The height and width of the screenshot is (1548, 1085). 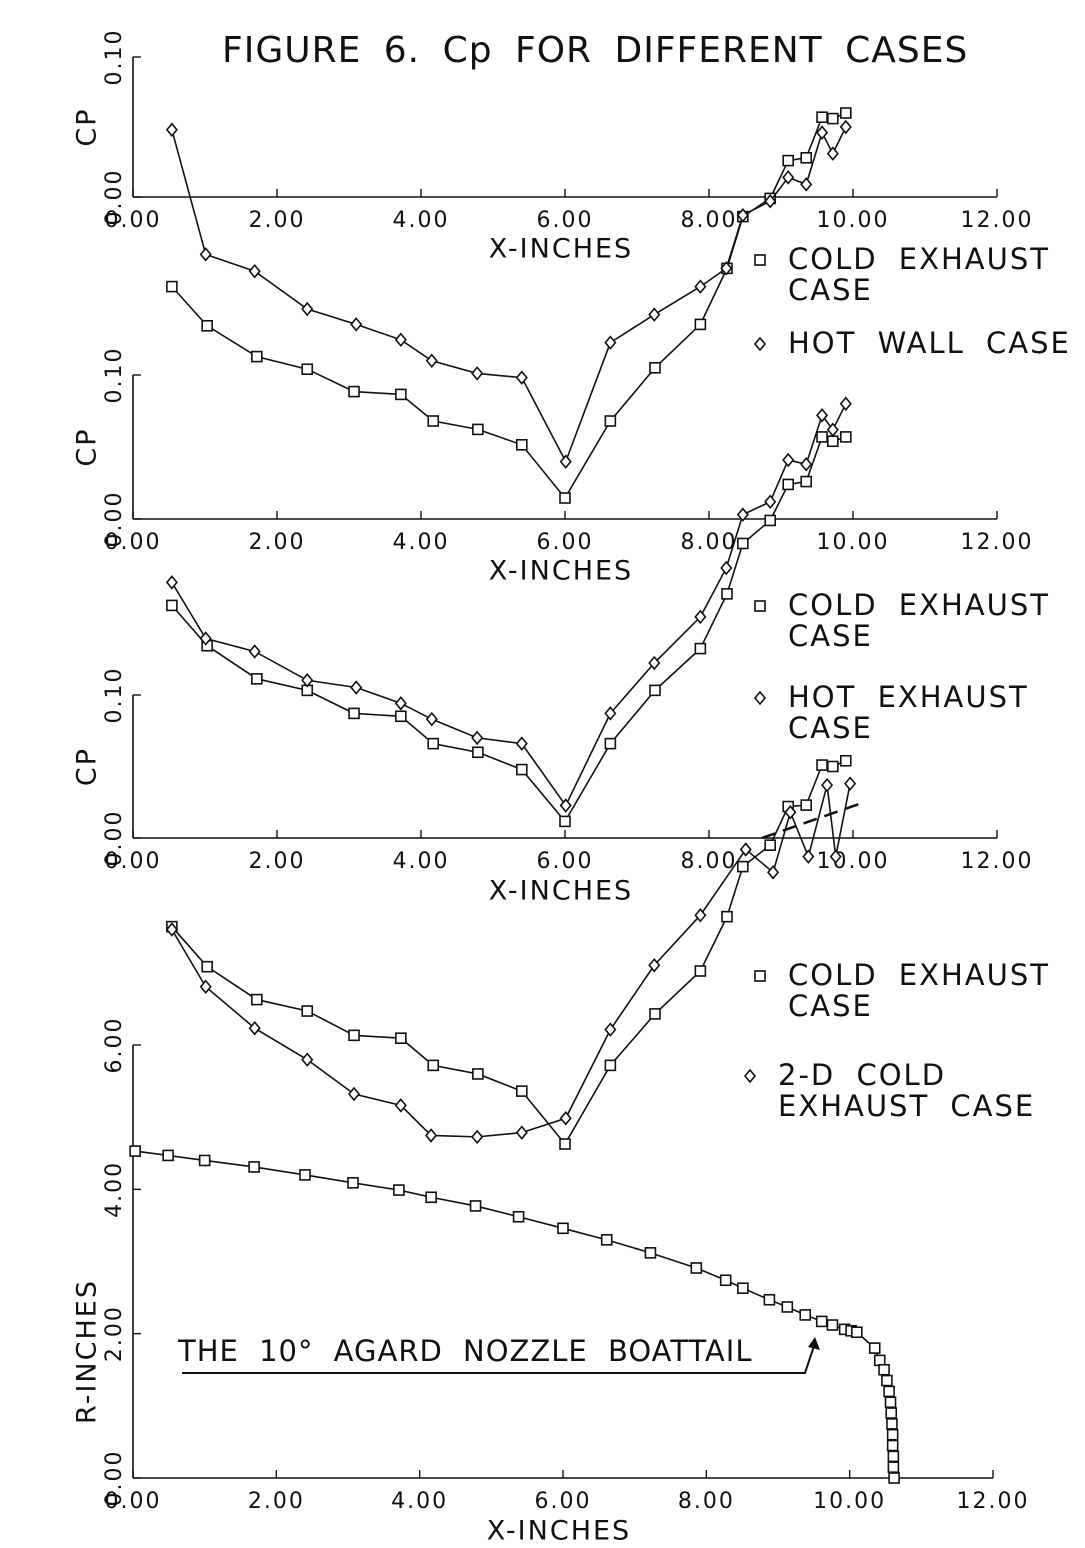 I want to click on annotation-arrow, so click(x=499, y=1358).